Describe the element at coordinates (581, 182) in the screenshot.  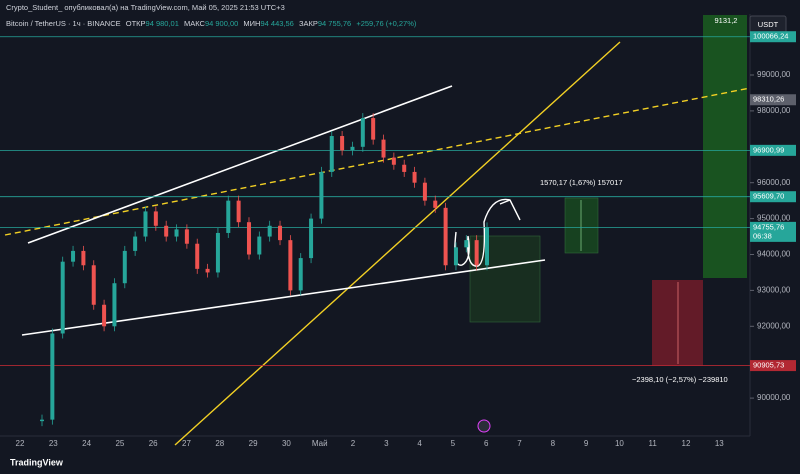
I see `target-annotation: 1570,17 (1,67%) 157017` at that location.